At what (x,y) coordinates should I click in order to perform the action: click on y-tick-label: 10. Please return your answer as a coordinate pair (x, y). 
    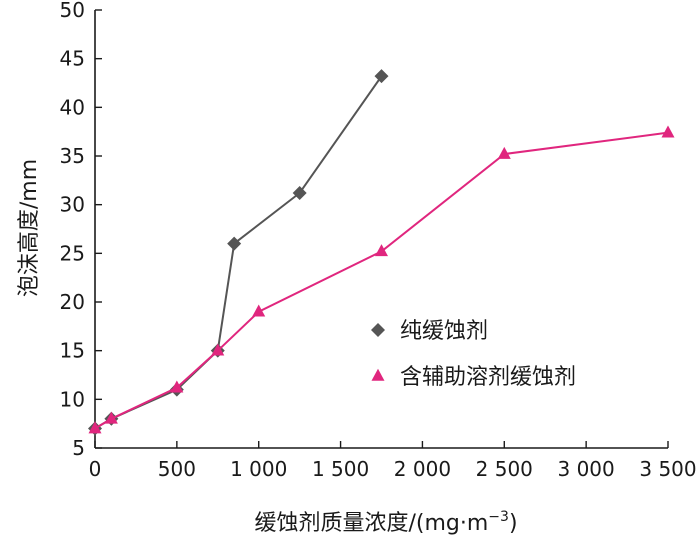
    Looking at the image, I should click on (72, 399).